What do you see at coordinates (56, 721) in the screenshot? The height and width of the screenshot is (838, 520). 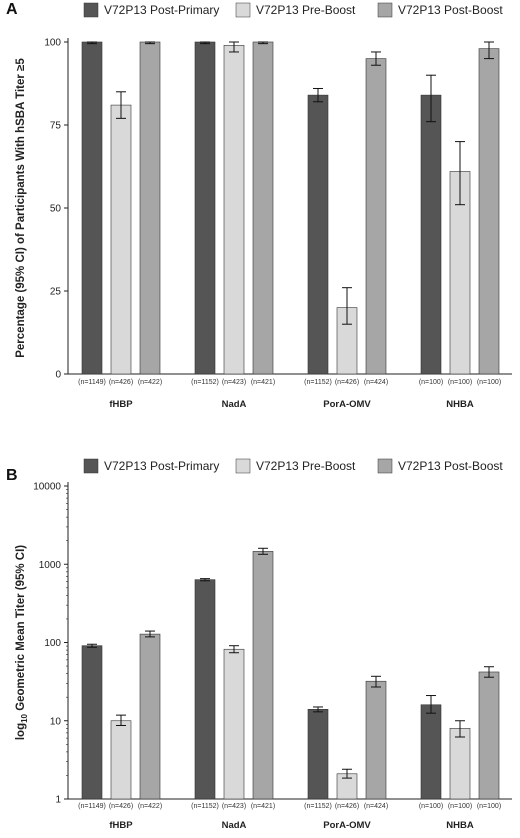 I see `y-tick-label: 10` at bounding box center [56, 721].